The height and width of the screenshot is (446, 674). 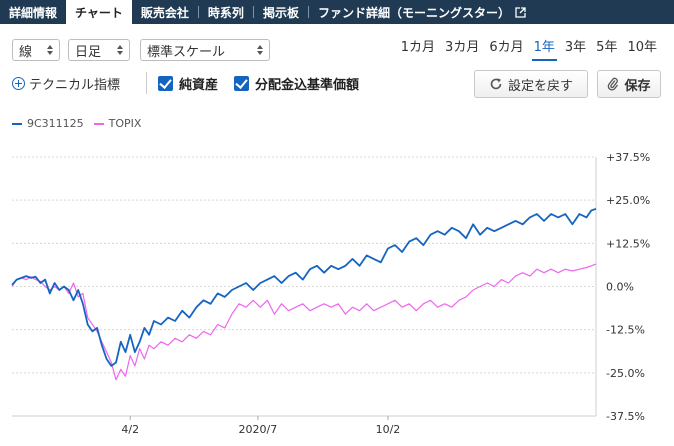 I want to click on tab-details: 詳細情報, so click(x=33, y=12).